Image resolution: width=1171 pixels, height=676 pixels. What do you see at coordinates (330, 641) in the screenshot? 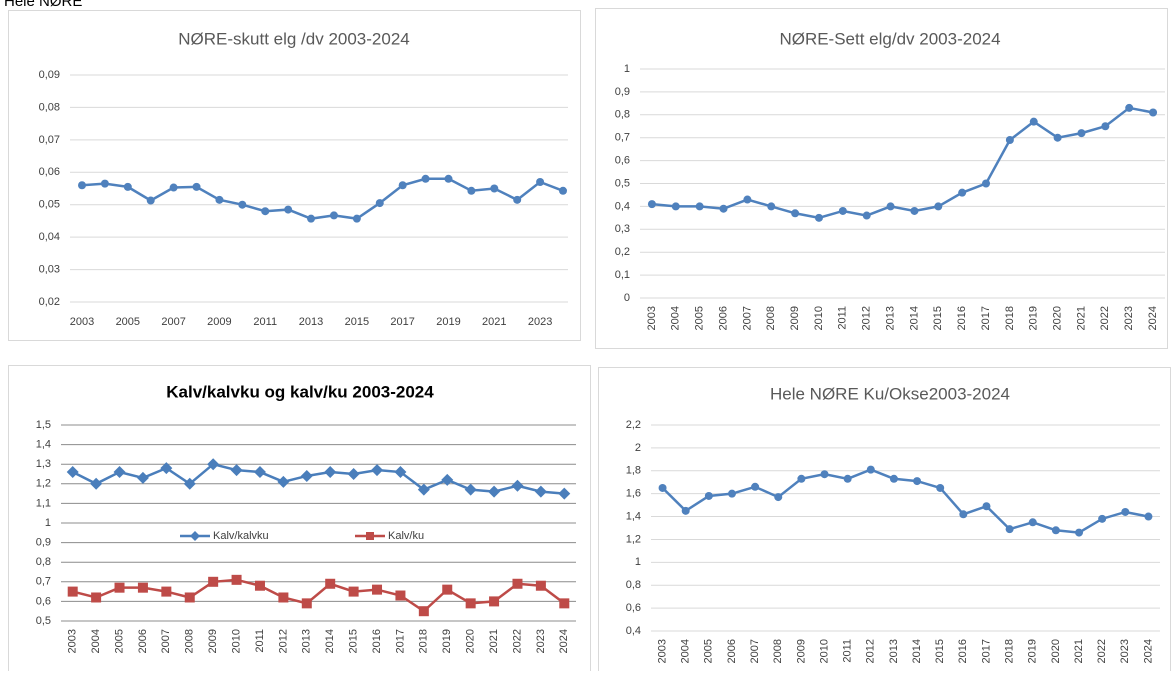
I see `x-tick-label: 2014` at bounding box center [330, 641].